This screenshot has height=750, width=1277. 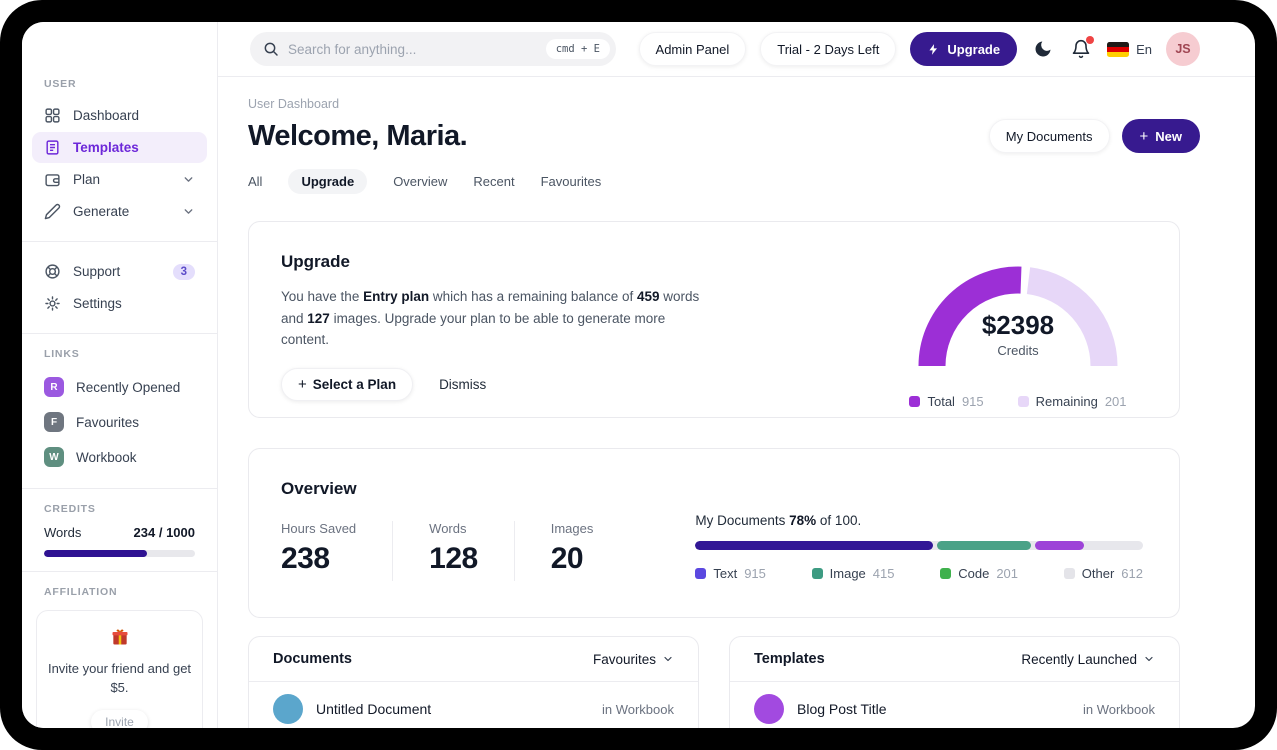 I want to click on settings-gear-icon, so click(x=52, y=303).